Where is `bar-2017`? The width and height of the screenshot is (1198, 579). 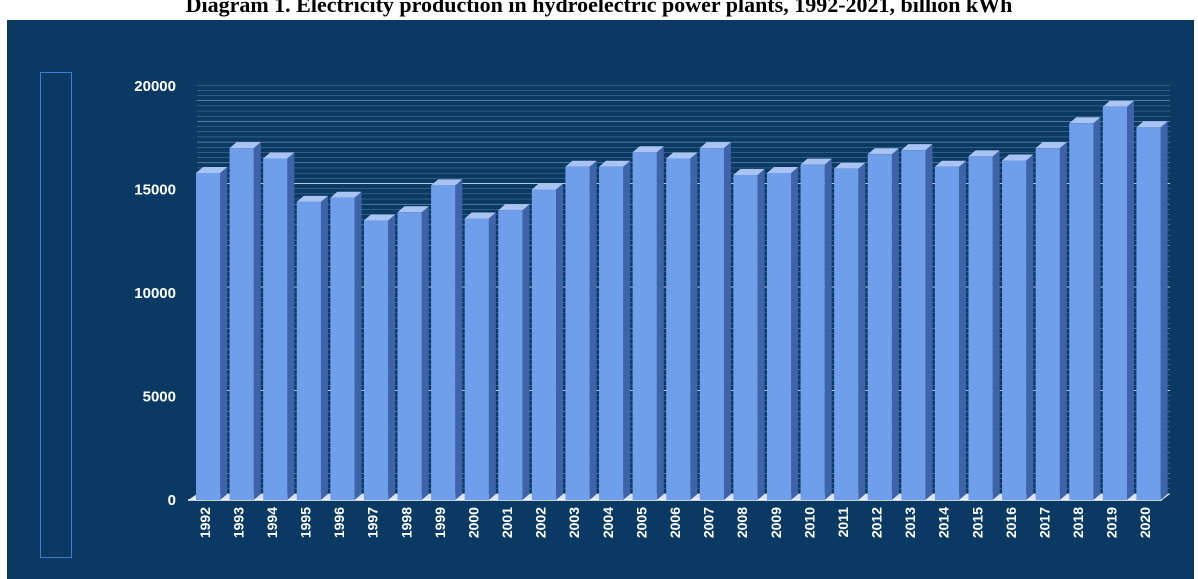
bar-2017 is located at coordinates (1051, 321).